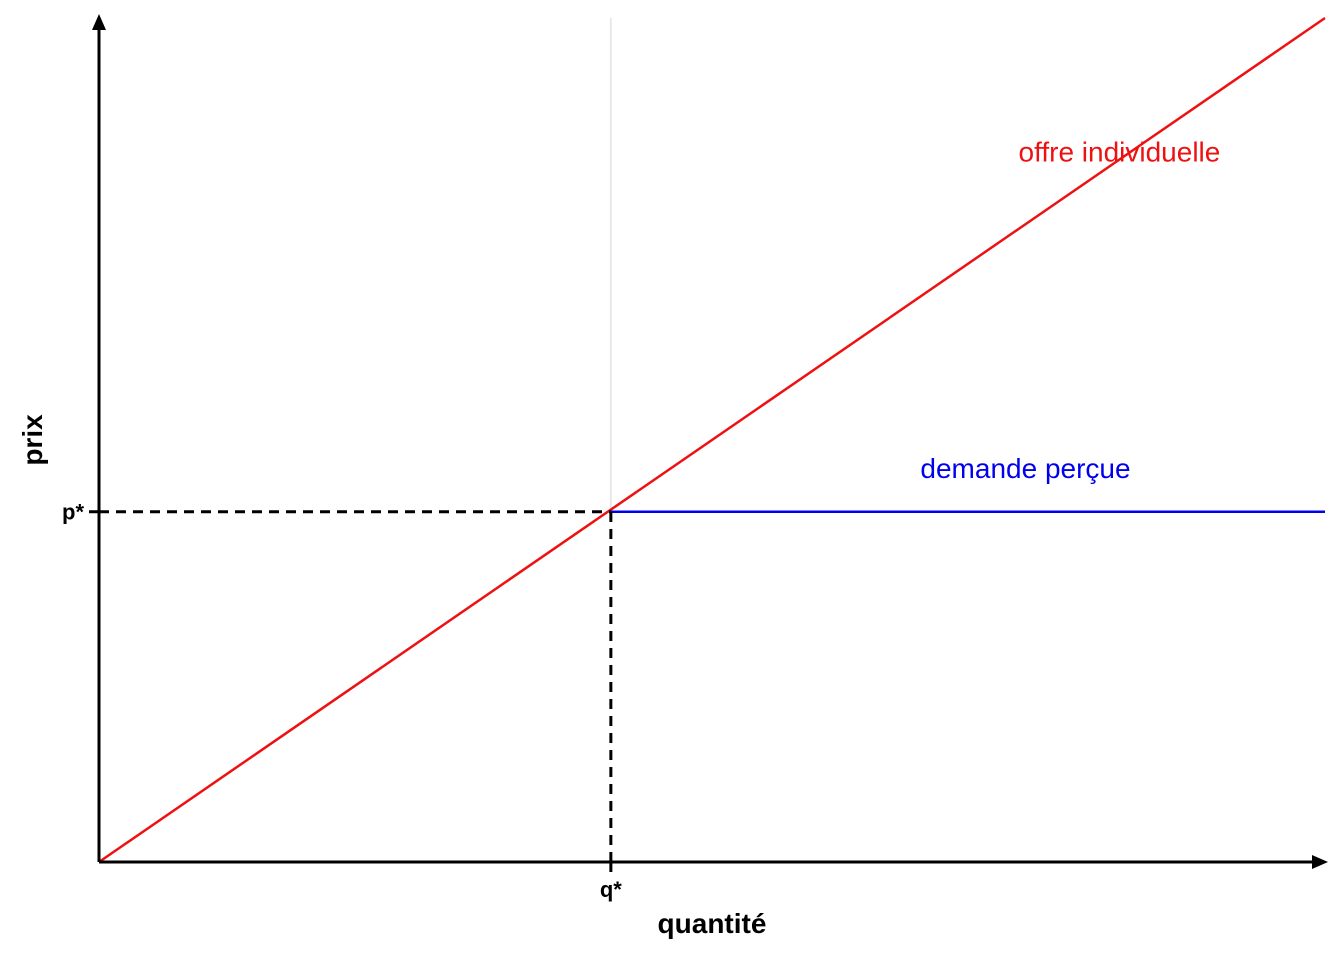 This screenshot has height=960, width=1344. What do you see at coordinates (1320, 862) in the screenshot?
I see `x-axis-arrowhead` at bounding box center [1320, 862].